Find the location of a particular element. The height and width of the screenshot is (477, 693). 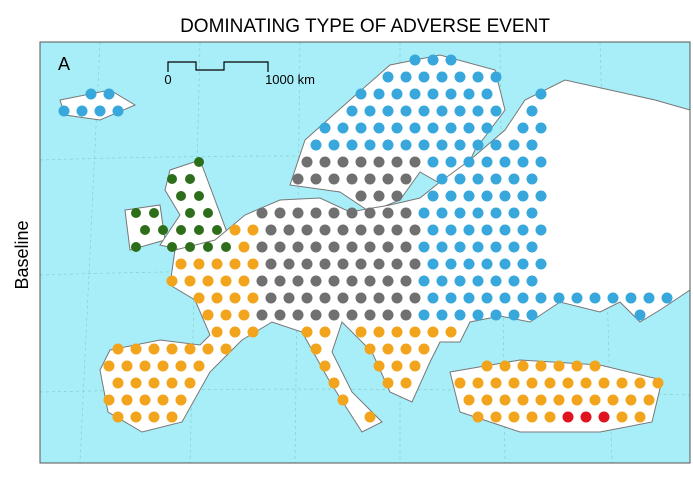

map-title: DOMINATING TYPE OF ADVERSE EVENT is located at coordinates (365, 26).